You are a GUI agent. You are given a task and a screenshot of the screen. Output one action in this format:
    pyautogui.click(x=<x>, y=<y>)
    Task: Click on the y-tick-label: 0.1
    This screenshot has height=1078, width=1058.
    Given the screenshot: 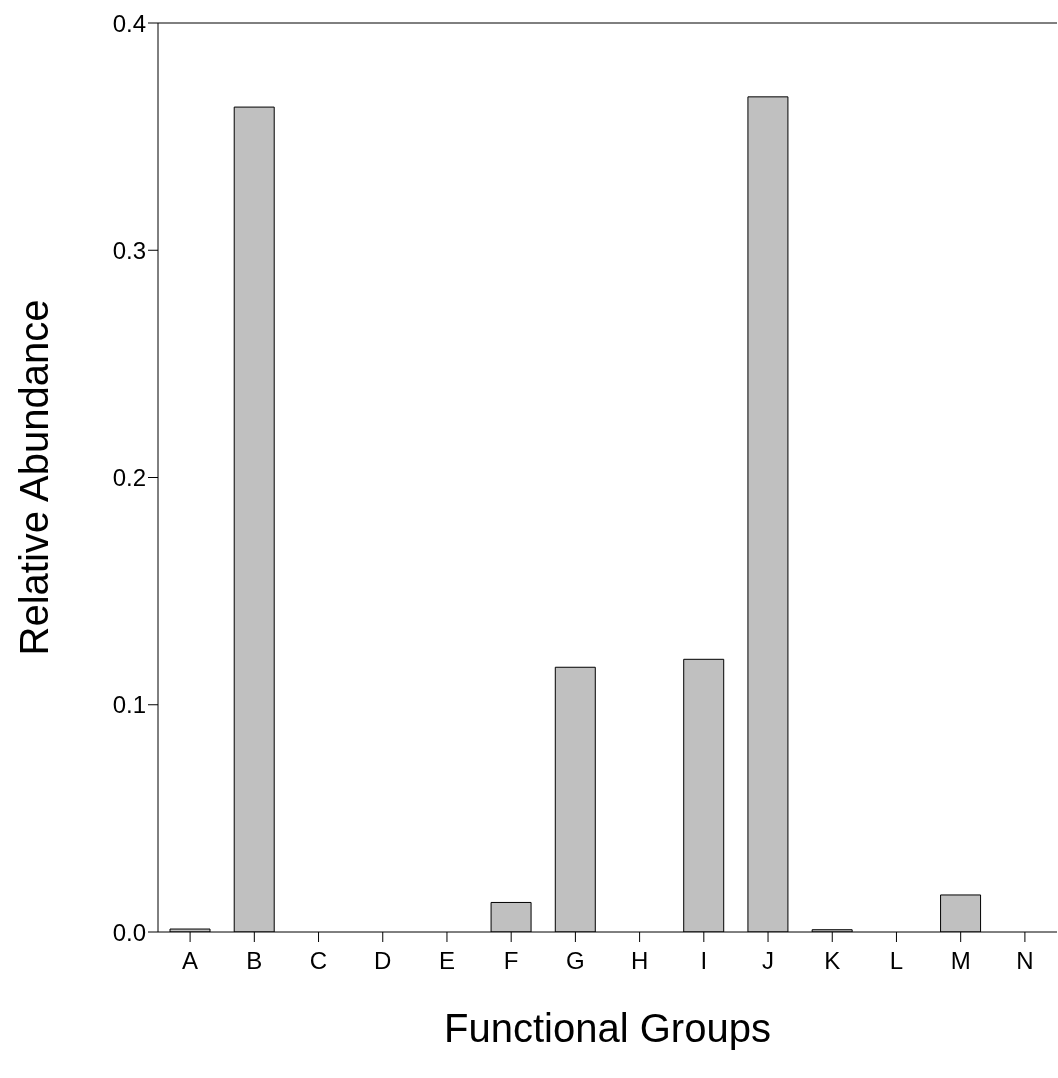 What is the action you would take?
    pyautogui.click(x=129, y=705)
    